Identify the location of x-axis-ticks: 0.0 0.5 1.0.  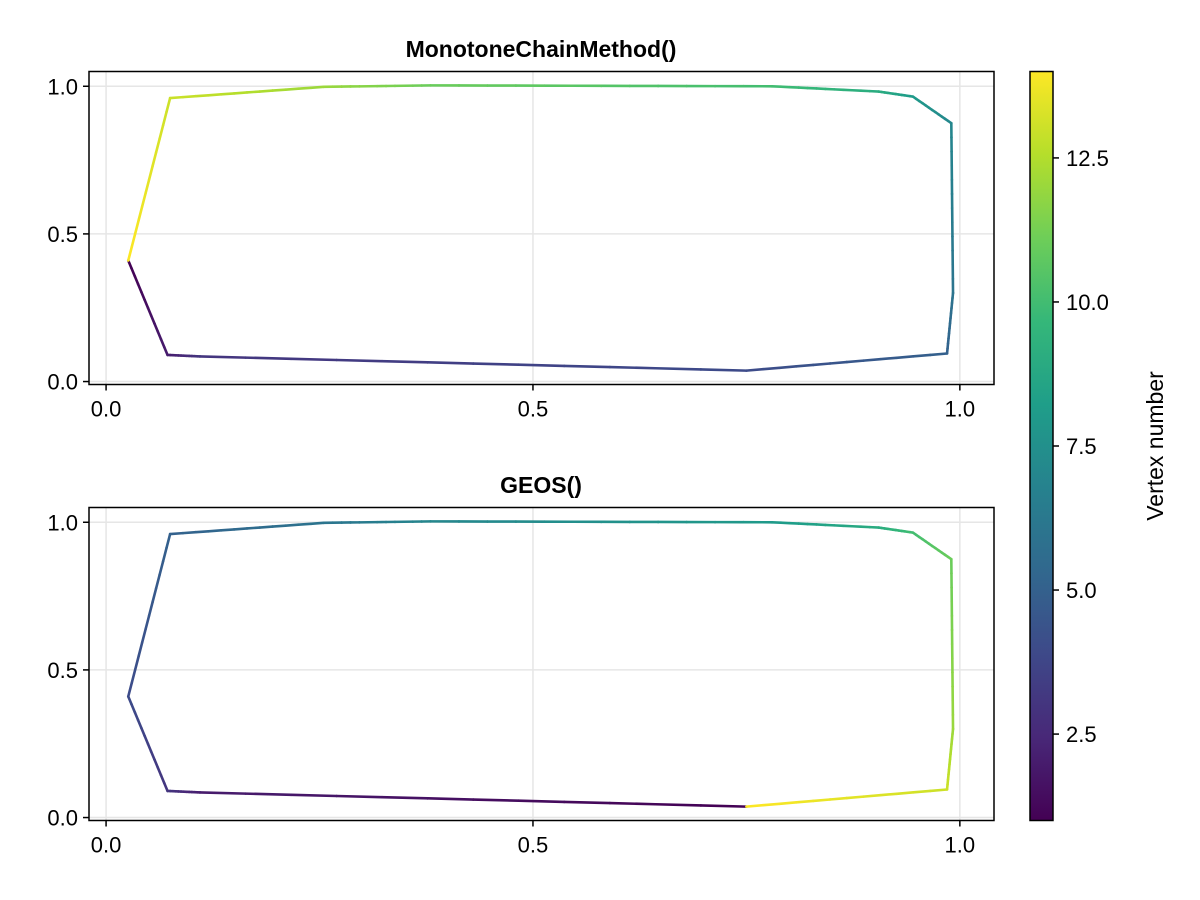
(533, 403).